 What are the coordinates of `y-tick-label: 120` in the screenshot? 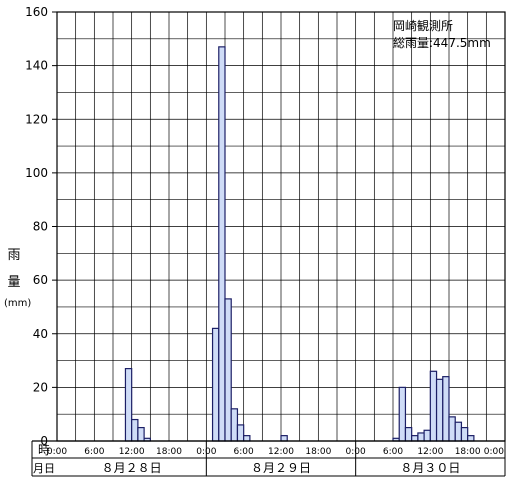 It's located at (36, 119).